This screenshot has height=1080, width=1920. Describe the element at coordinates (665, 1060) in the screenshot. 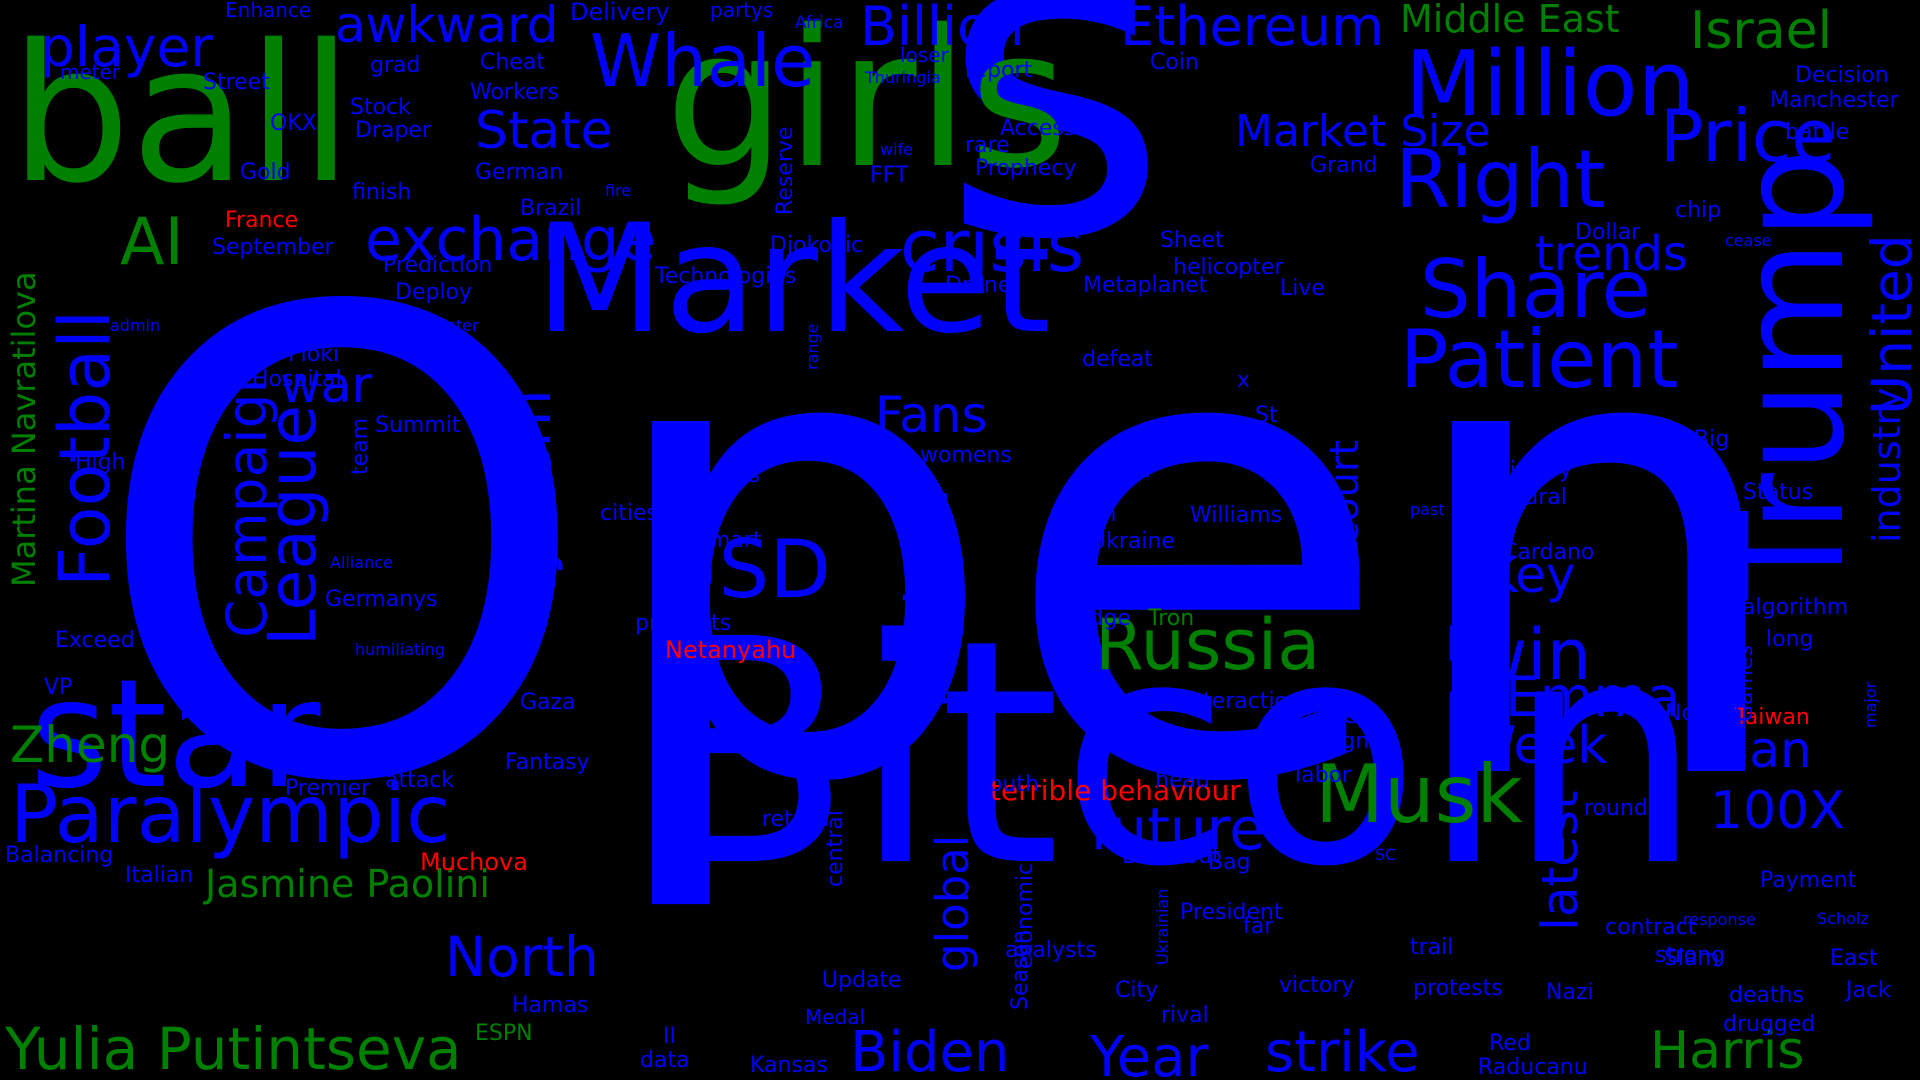

I see `word-data-194: data` at that location.